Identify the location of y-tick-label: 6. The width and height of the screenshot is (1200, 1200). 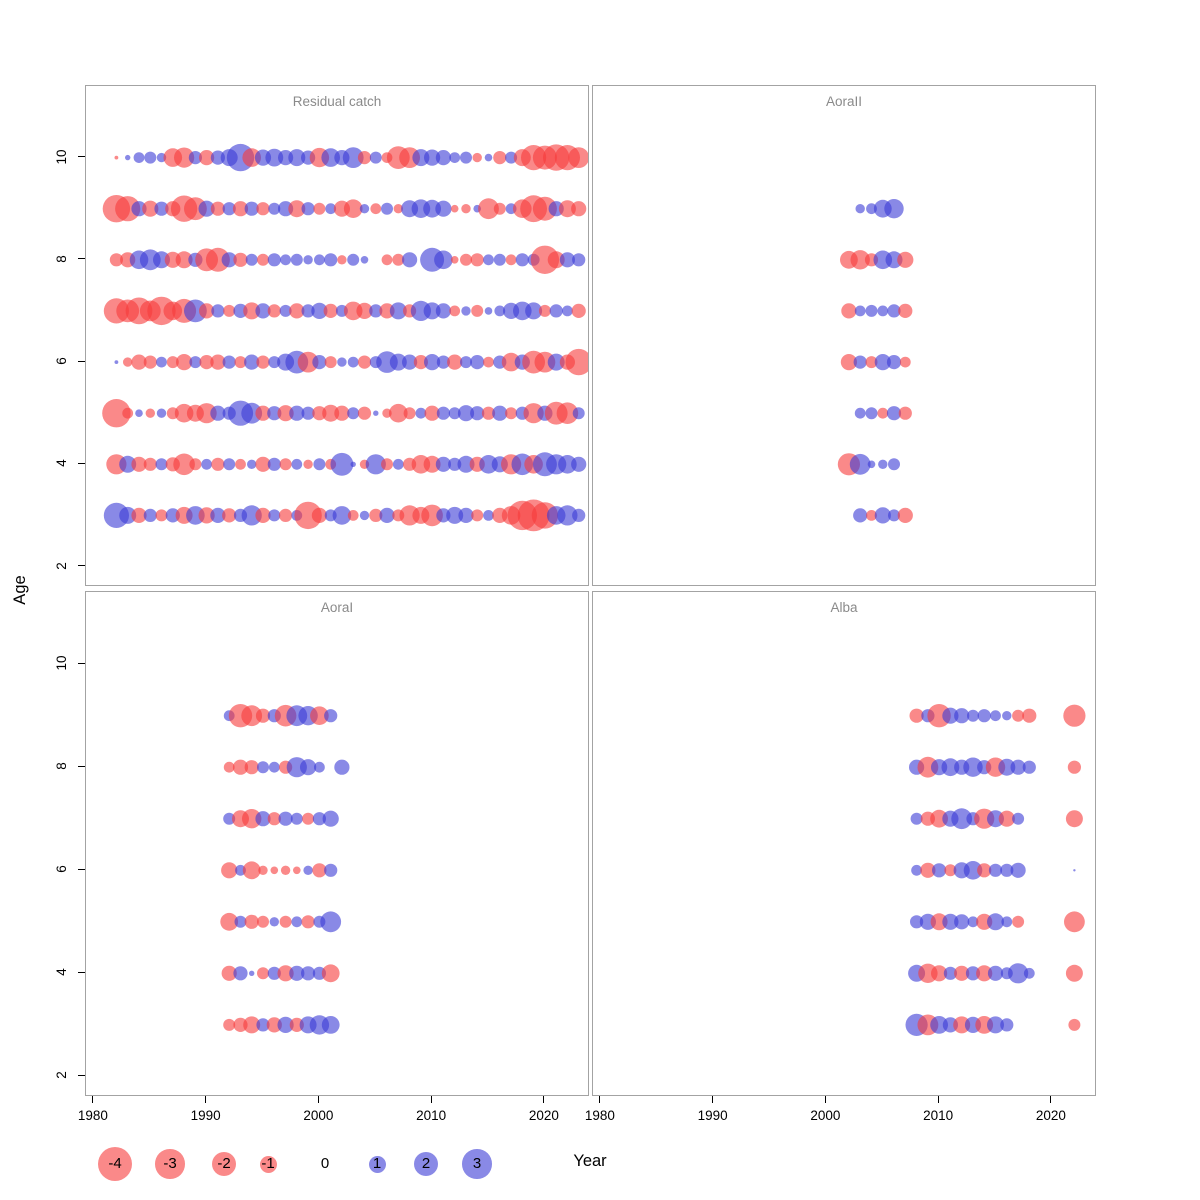
(61, 869).